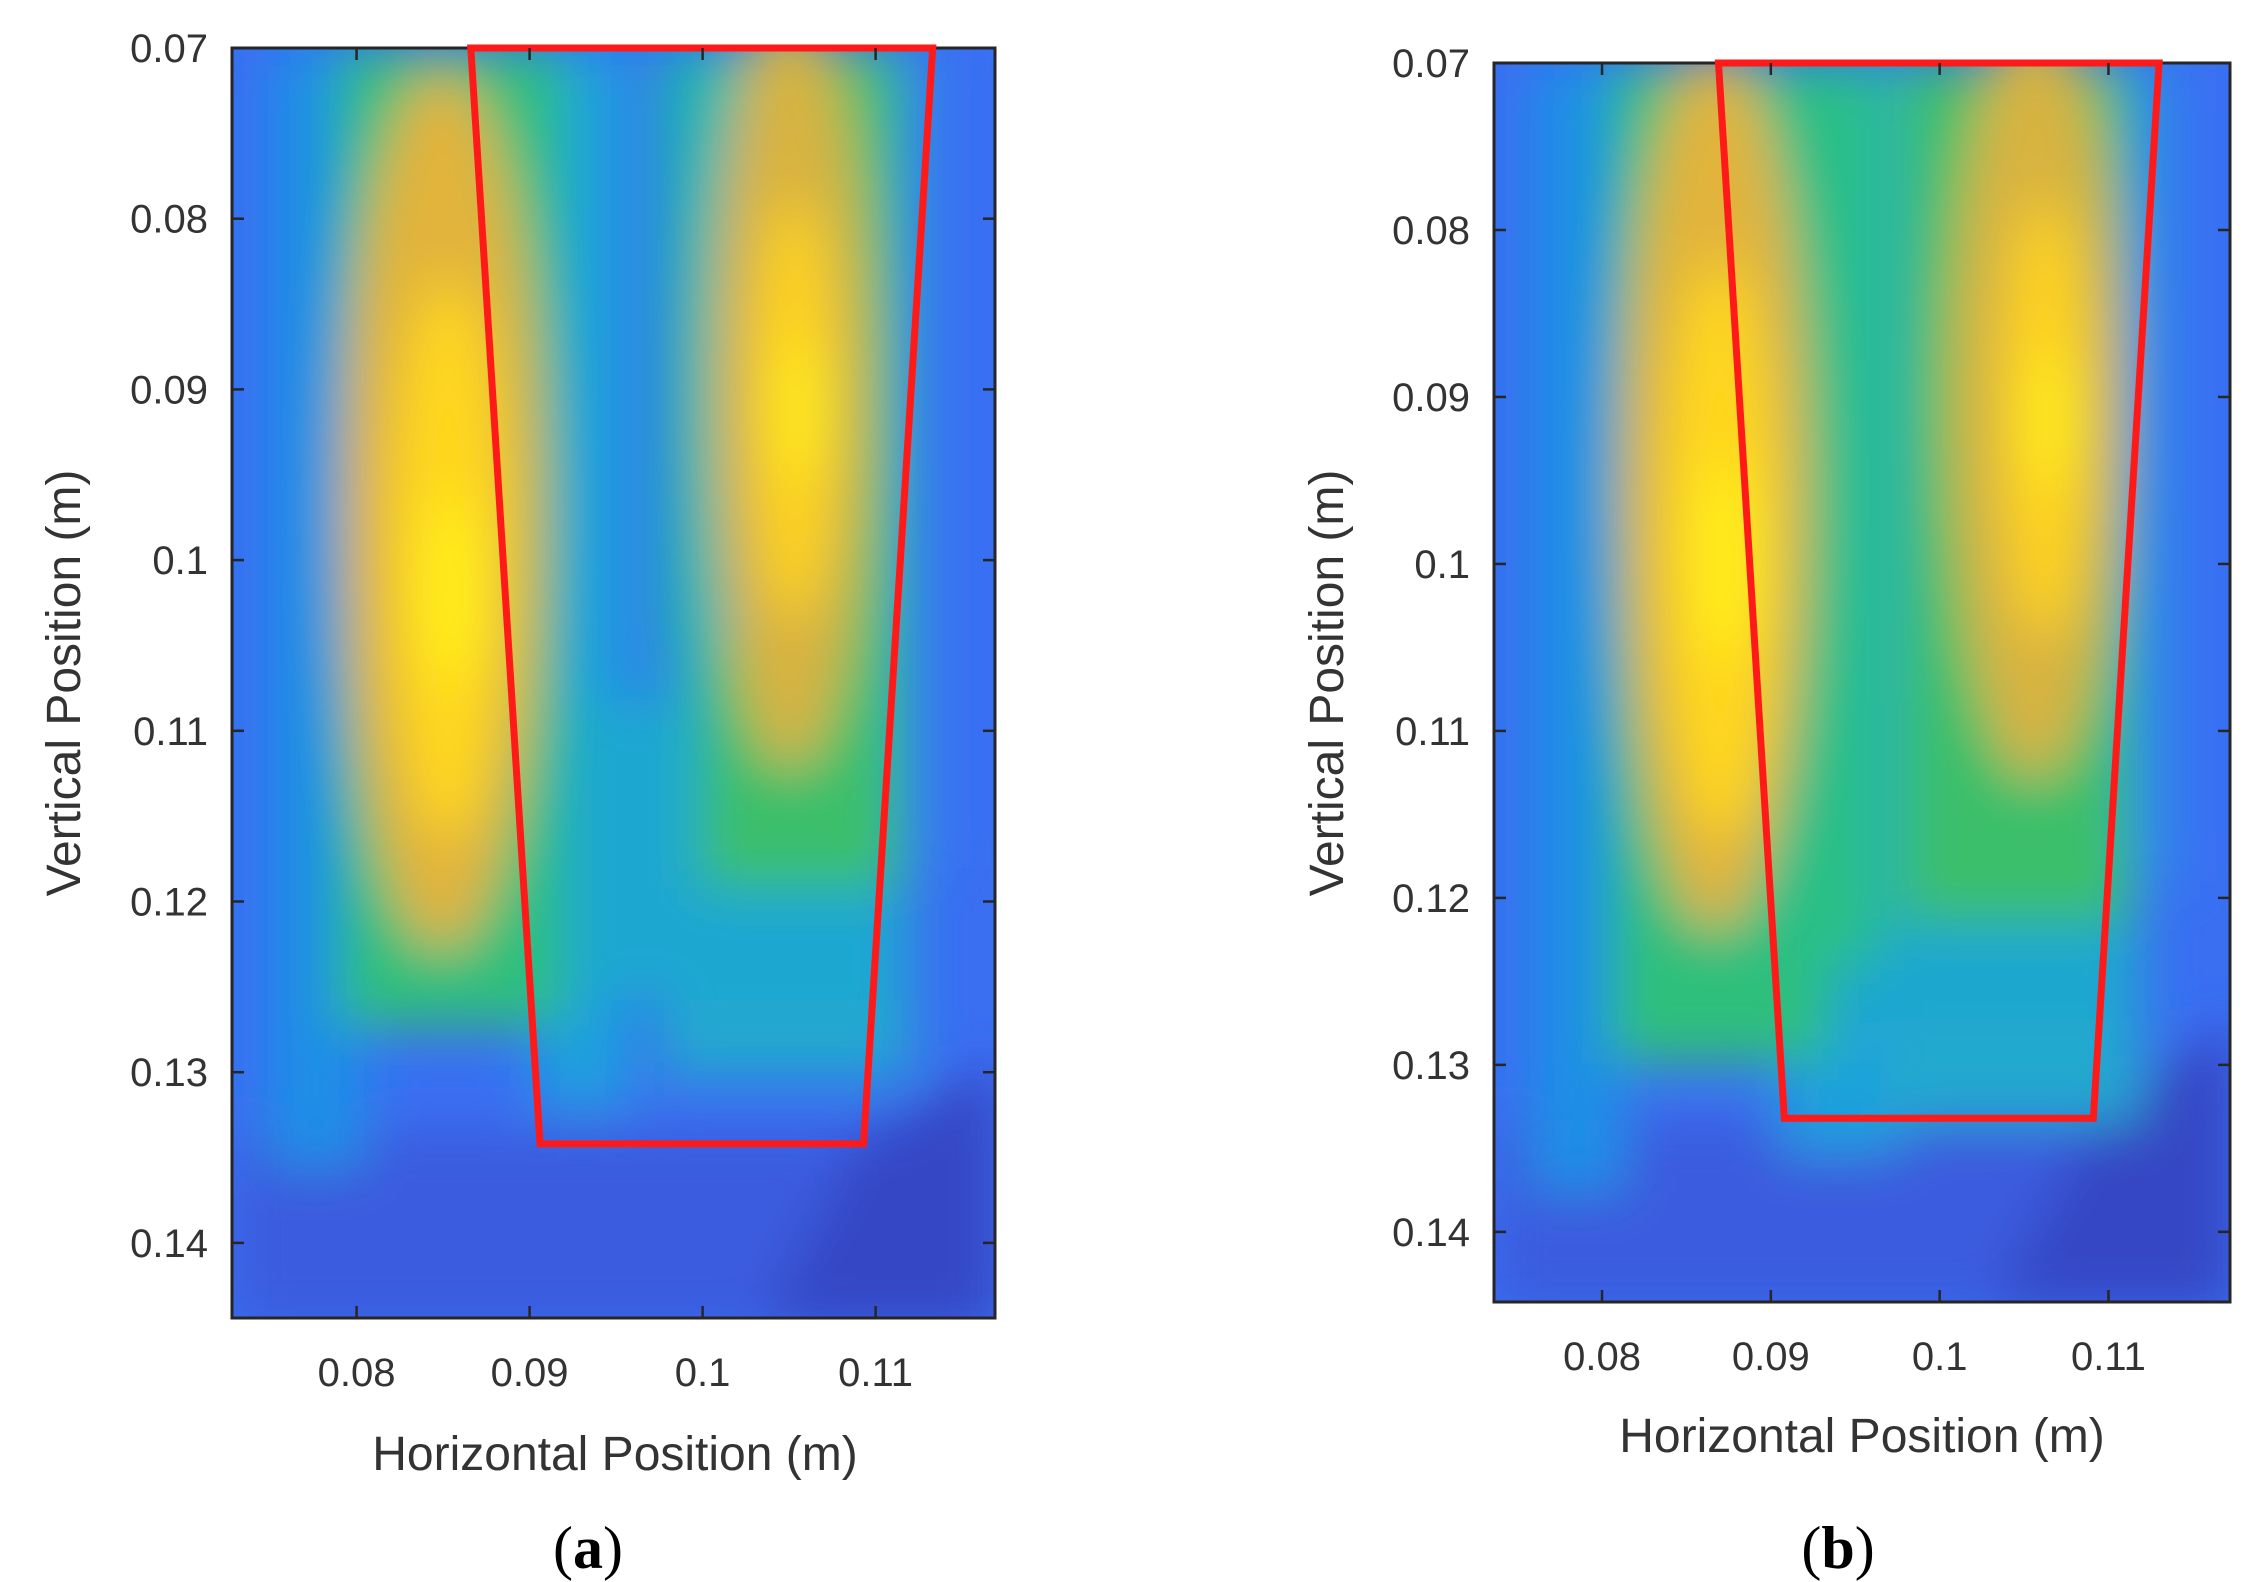 The height and width of the screenshot is (1582, 2266). What do you see at coordinates (800, 410) in the screenshot?
I see `heatmap-hotspot-right-core-a` at bounding box center [800, 410].